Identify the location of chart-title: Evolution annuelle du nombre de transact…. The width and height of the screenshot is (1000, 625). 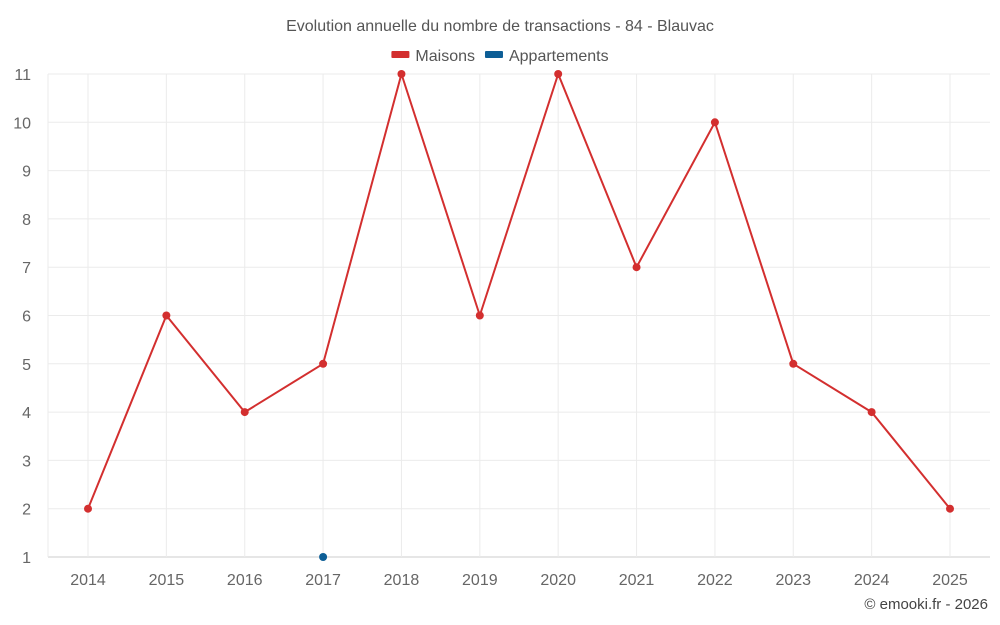
(500, 26).